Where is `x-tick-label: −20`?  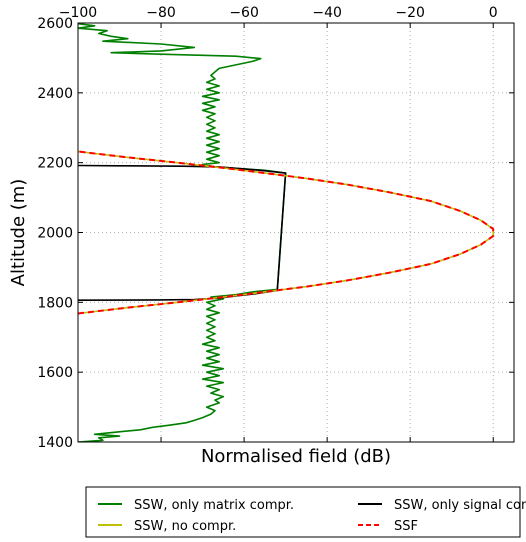 x-tick-label: −20 is located at coordinates (410, 13).